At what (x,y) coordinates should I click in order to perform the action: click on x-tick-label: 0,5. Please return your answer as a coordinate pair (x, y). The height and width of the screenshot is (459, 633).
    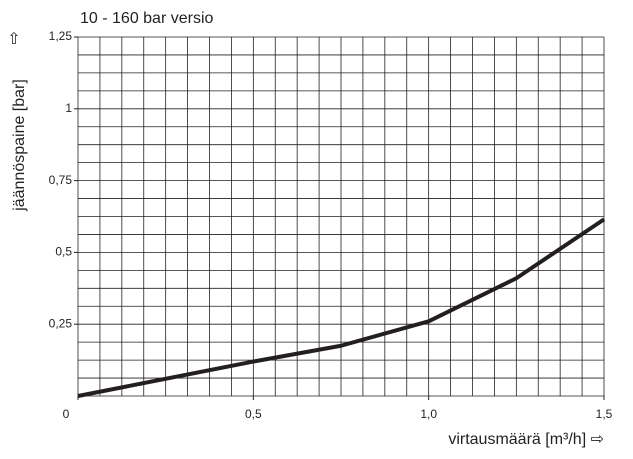
    Looking at the image, I should click on (253, 414).